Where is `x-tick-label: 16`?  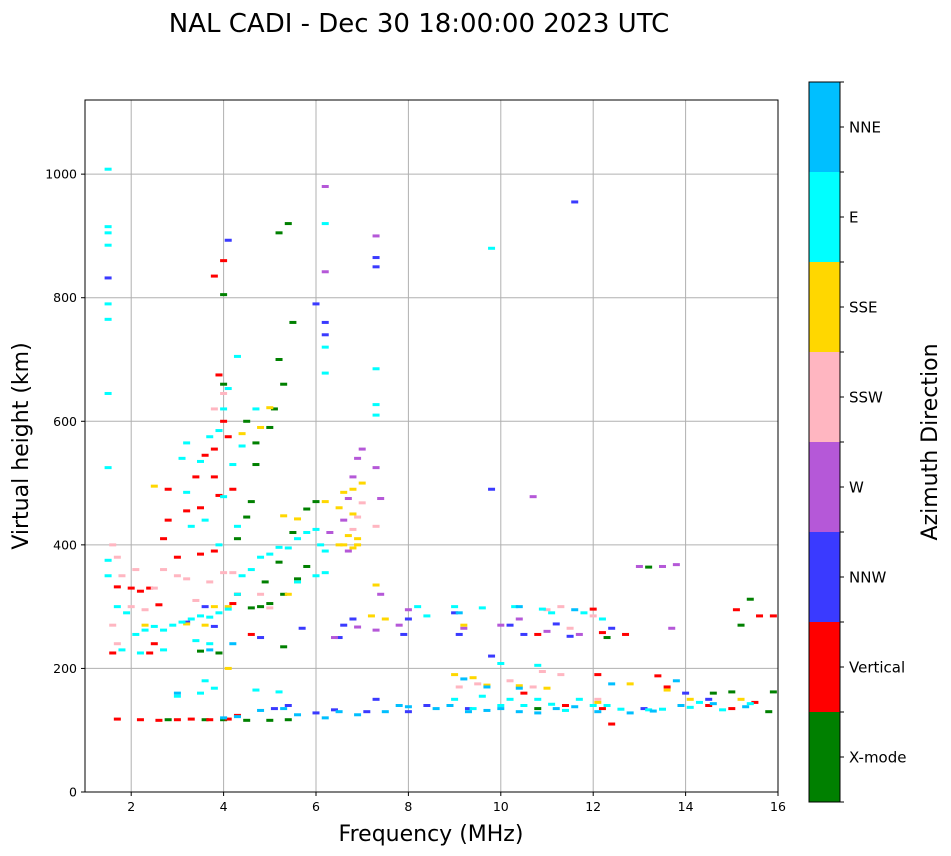
x-tick-label: 16 is located at coordinates (778, 806).